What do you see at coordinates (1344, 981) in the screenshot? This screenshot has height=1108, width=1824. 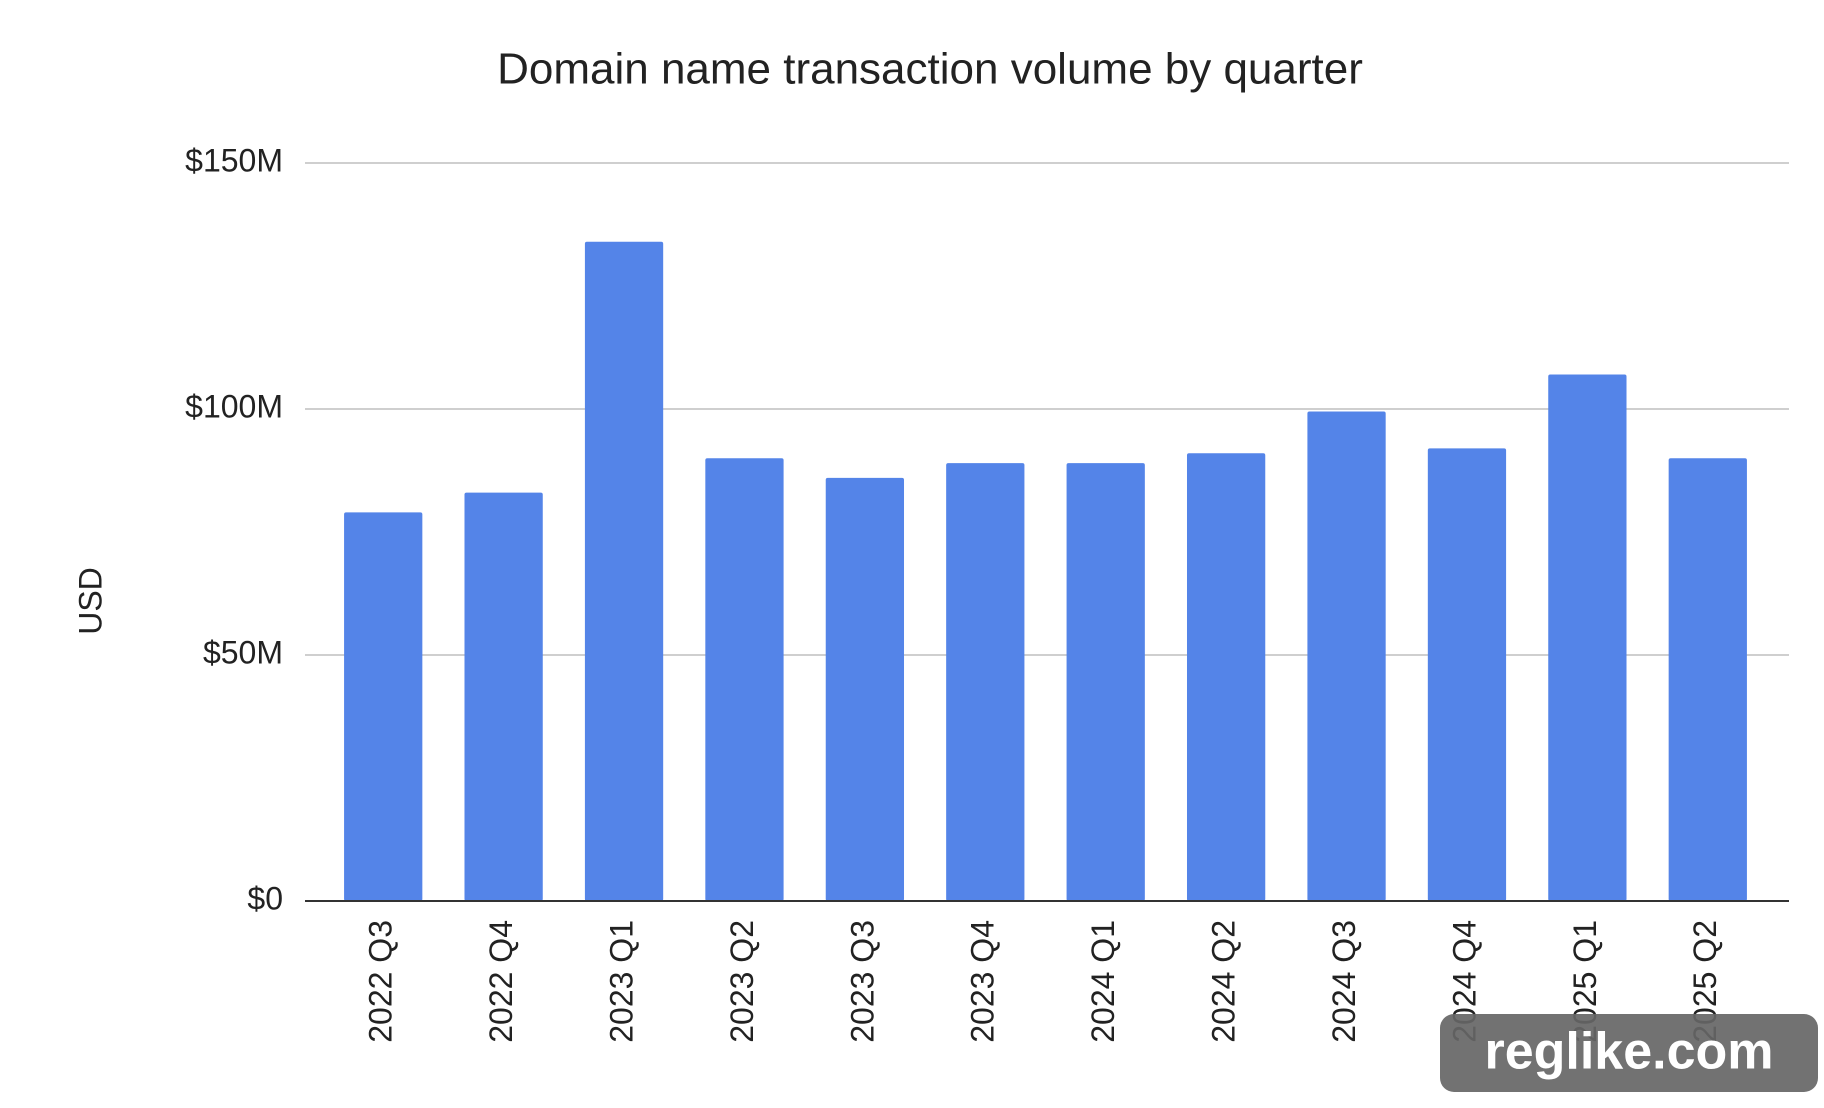 I see `x-tick-label: 2024 Q3` at bounding box center [1344, 981].